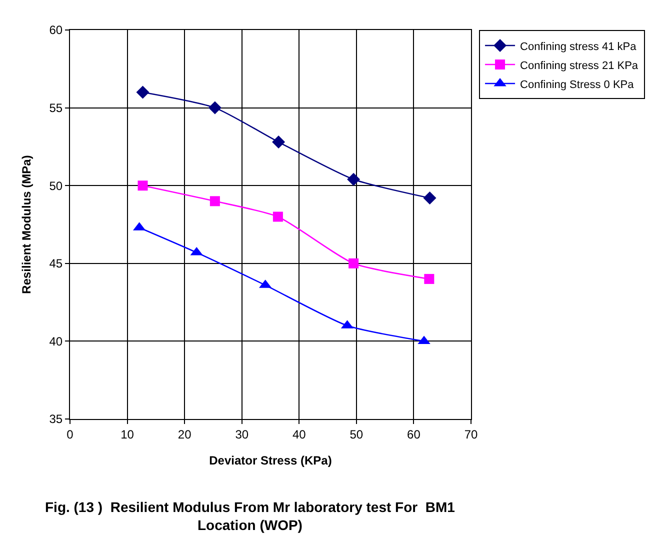 This screenshot has width=657, height=549. Describe the element at coordinates (56, 108) in the screenshot. I see `y-tick-label: 55` at that location.